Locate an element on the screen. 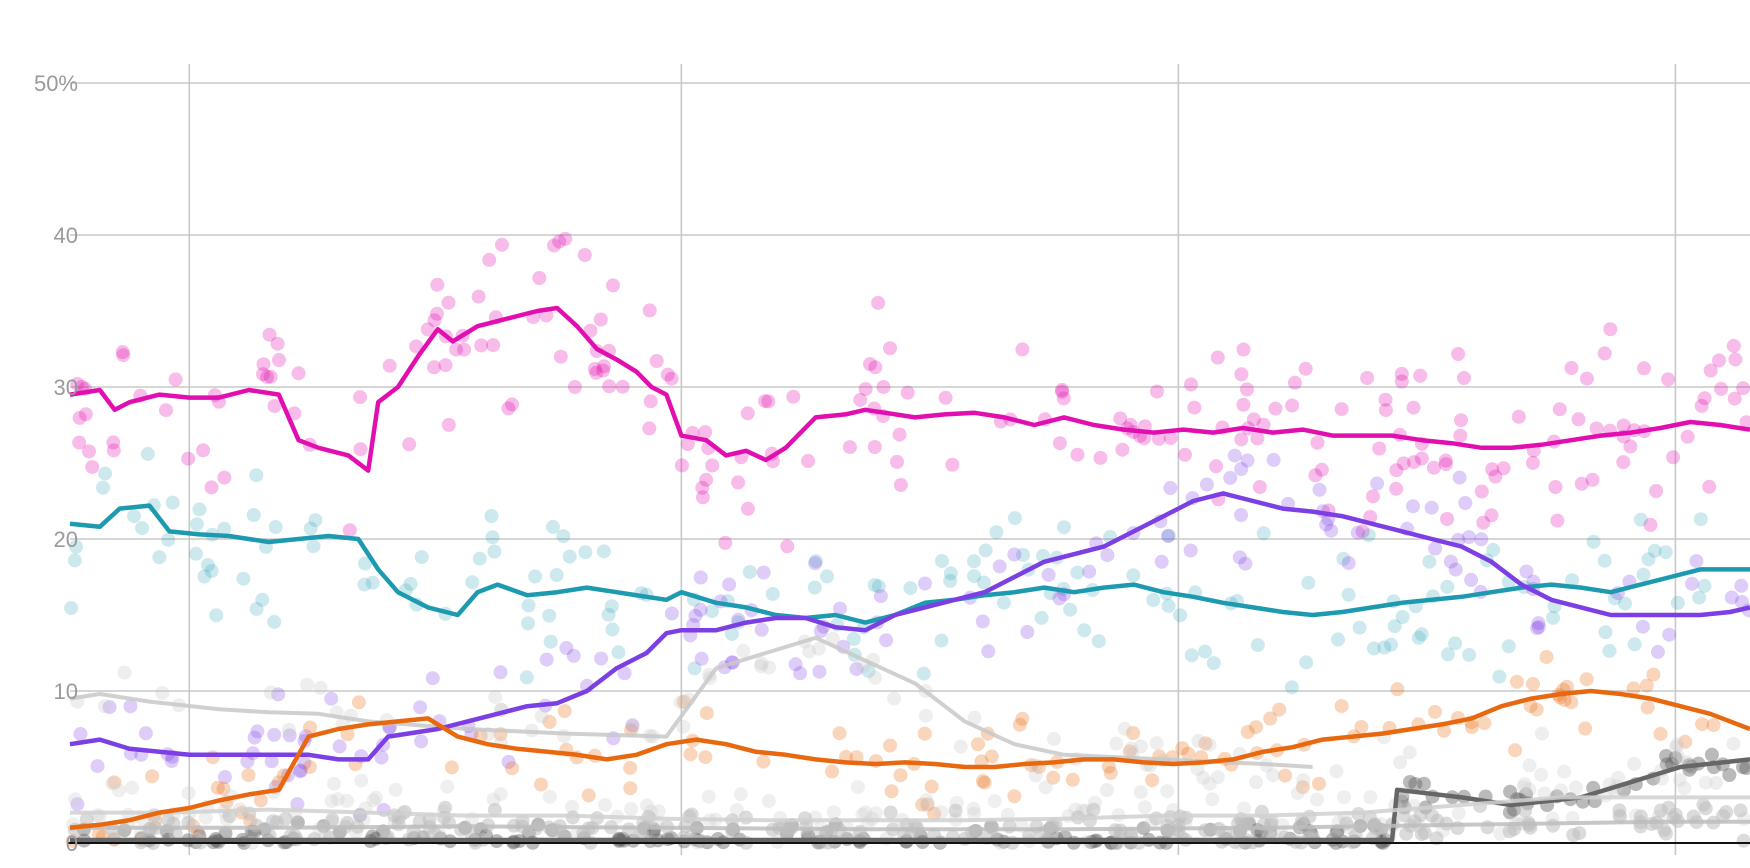  y-tick-label: 30 is located at coordinates (66, 387).